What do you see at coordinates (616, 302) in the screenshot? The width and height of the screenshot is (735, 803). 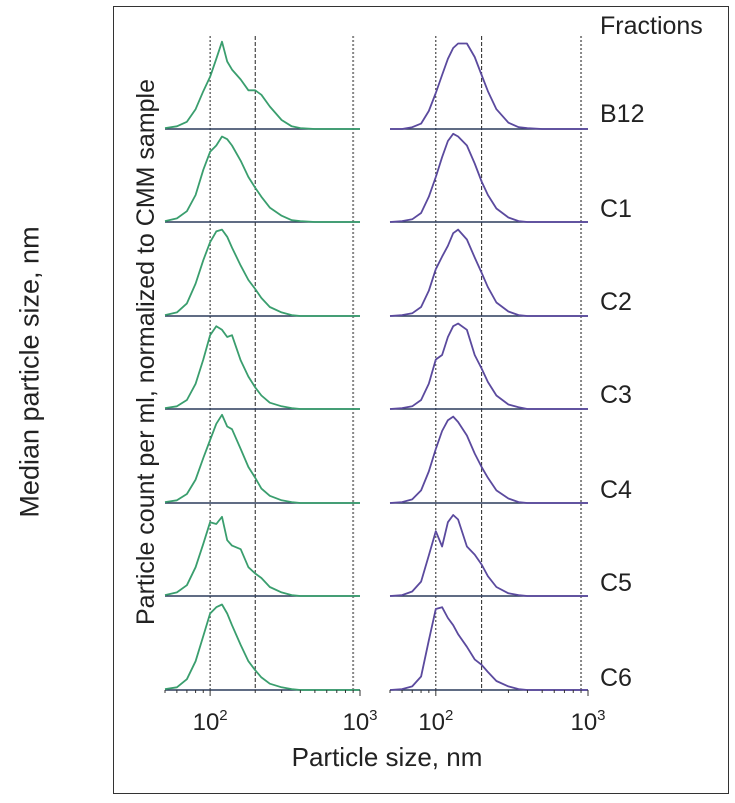 I see `fraction-label-C2: C2` at bounding box center [616, 302].